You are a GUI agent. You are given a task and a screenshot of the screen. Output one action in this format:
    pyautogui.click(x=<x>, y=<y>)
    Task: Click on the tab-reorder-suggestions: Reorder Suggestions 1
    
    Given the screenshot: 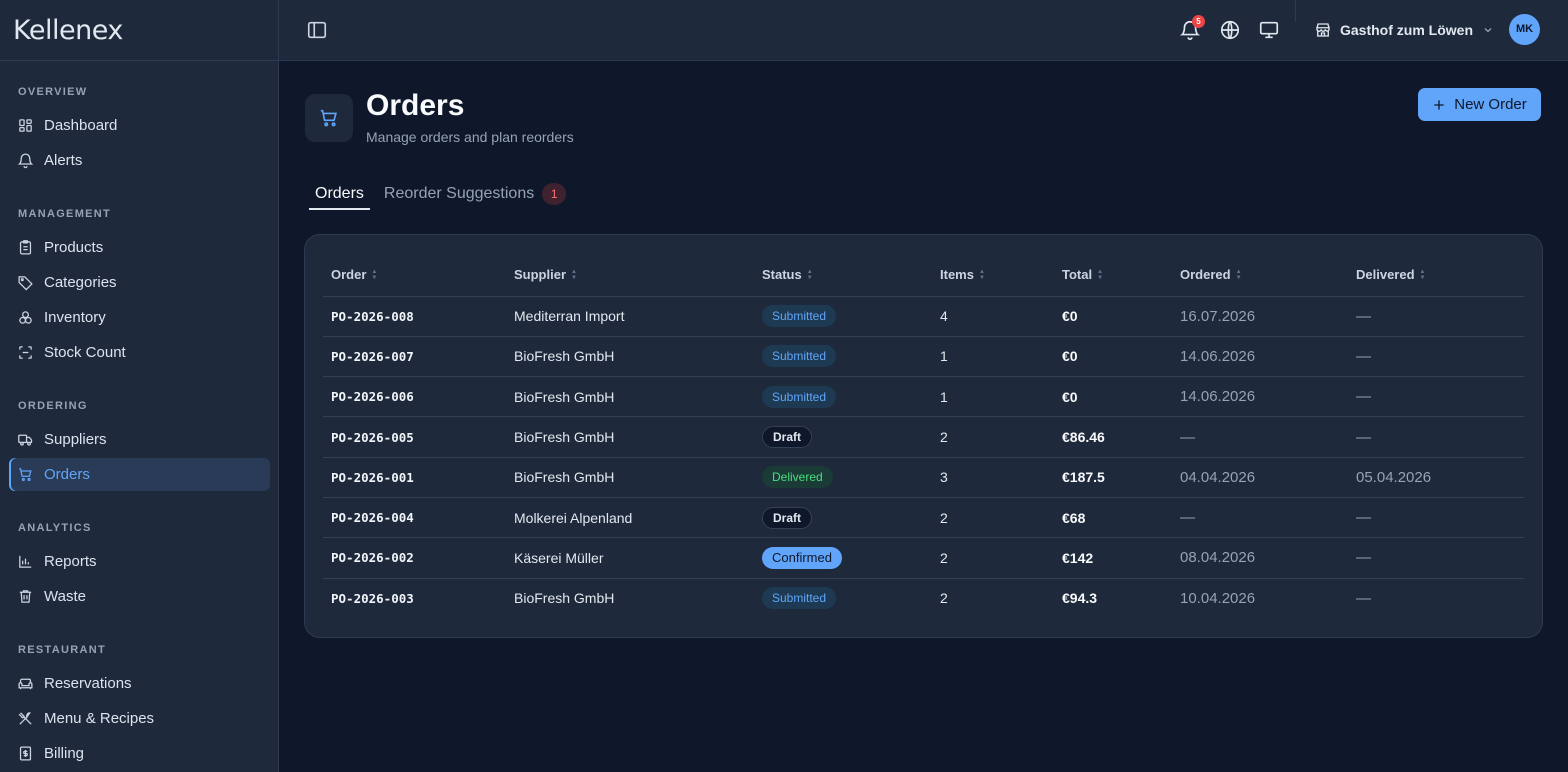 What is the action you would take?
    pyautogui.click(x=475, y=194)
    